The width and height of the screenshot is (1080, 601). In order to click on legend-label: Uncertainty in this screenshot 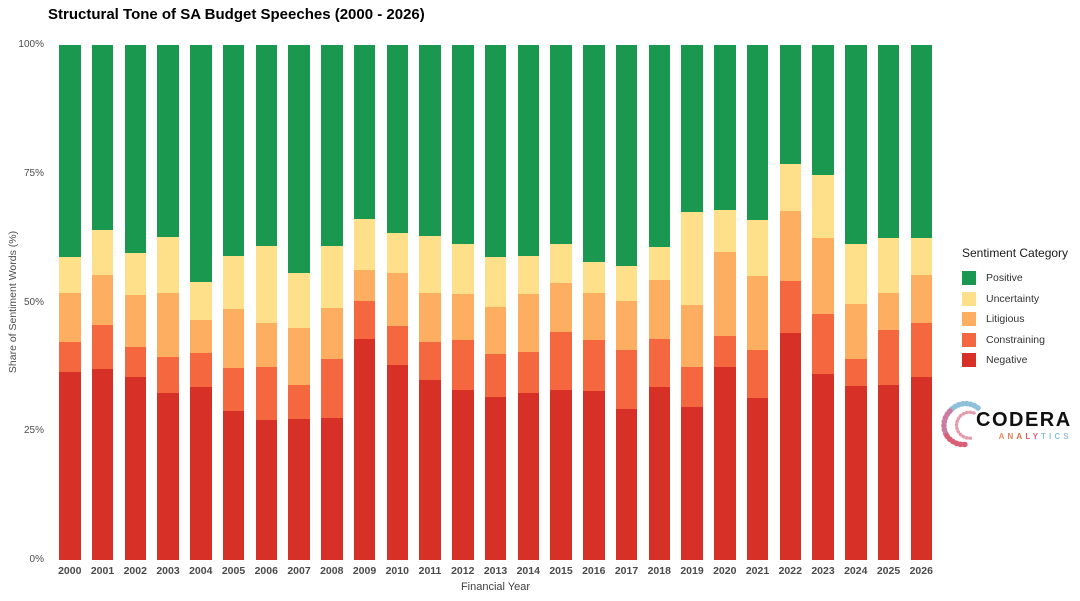, I will do `click(1013, 298)`.